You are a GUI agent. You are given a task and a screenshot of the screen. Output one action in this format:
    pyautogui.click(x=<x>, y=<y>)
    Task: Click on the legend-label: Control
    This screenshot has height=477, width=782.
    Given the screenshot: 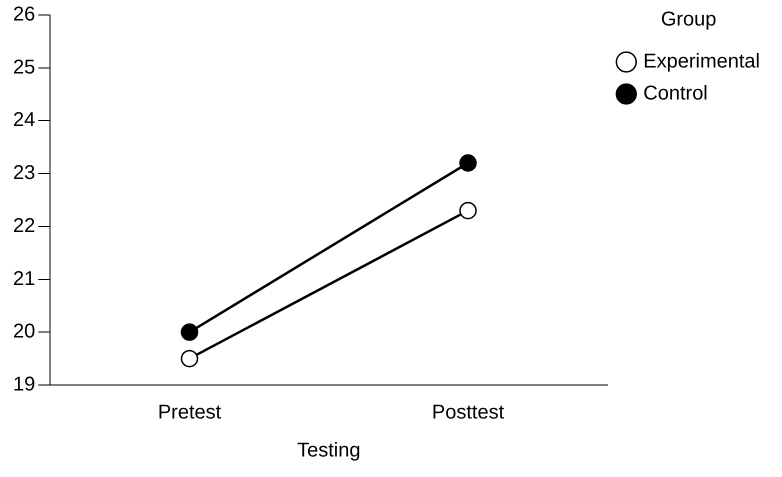 What is the action you would take?
    pyautogui.click(x=675, y=93)
    